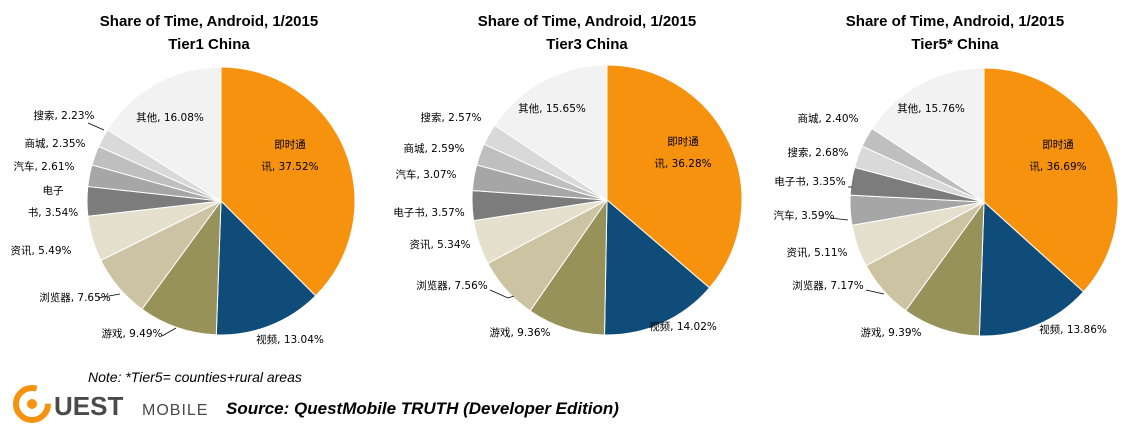  What do you see at coordinates (109, 296) in the screenshot?
I see `pie-1-leader-browser` at bounding box center [109, 296].